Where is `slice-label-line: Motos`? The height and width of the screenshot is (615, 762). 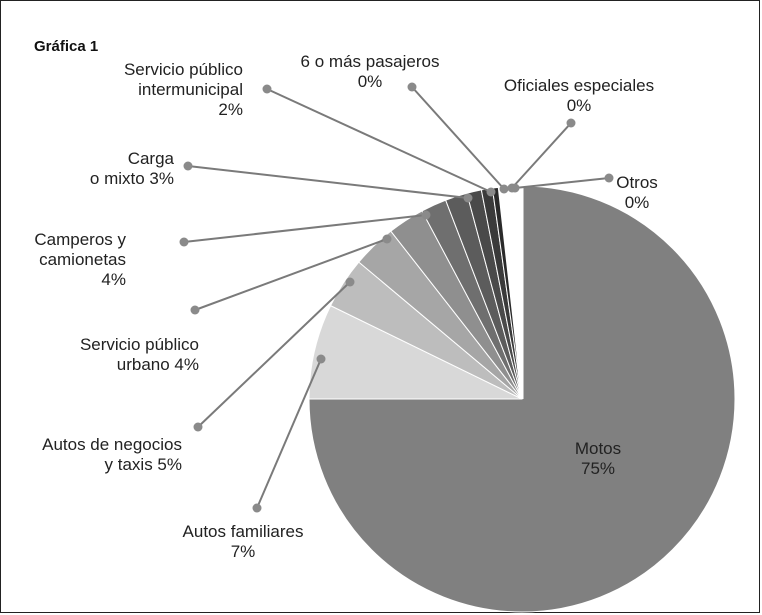 slice-label-line: Motos is located at coordinates (598, 448).